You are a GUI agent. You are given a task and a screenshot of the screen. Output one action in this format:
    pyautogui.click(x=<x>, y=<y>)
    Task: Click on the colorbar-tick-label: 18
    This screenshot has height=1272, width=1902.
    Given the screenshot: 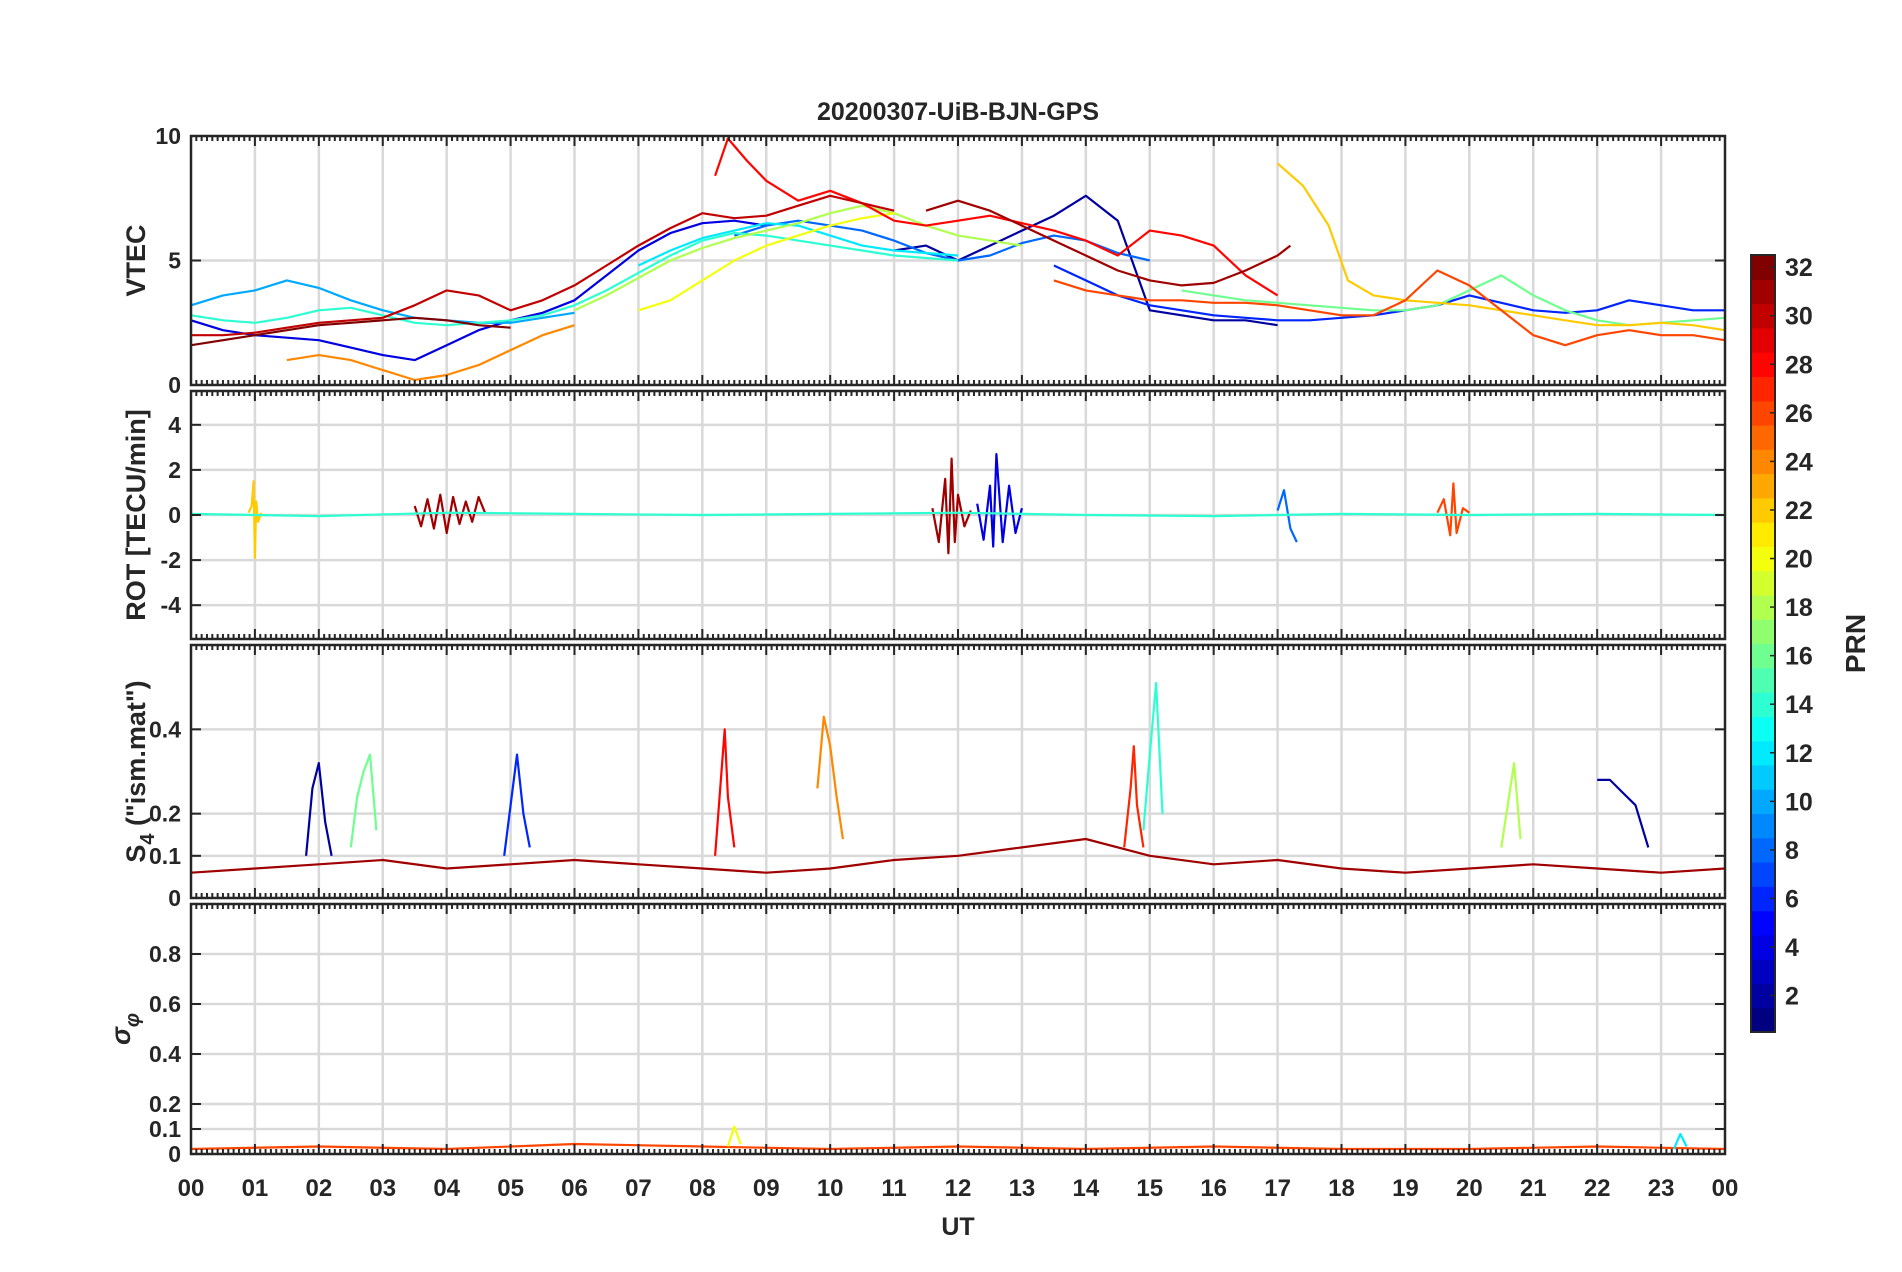 What is the action you would take?
    pyautogui.click(x=1799, y=608)
    